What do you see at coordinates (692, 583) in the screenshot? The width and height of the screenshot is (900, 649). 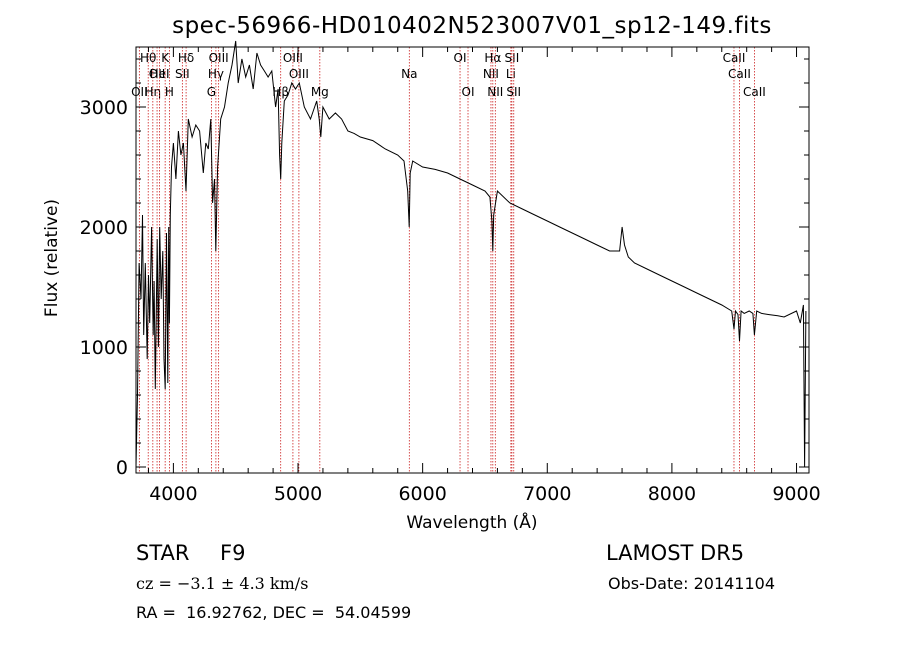 I see `observation-date: Obs-Date: 20141104` at bounding box center [692, 583].